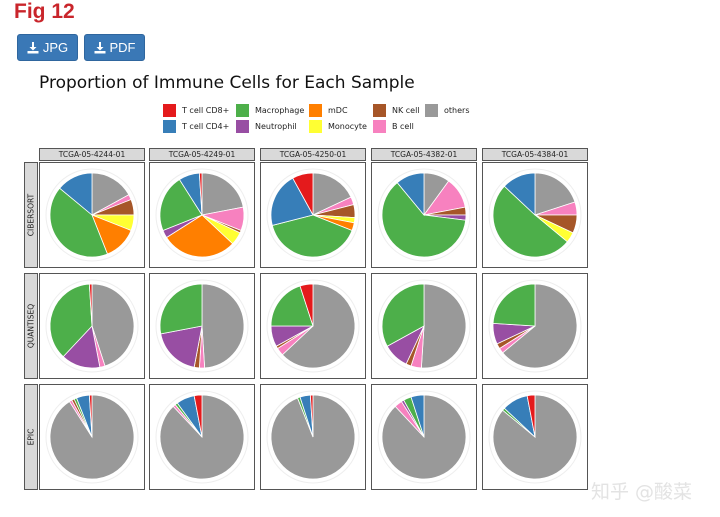  Describe the element at coordinates (276, 126) in the screenshot. I see `legend-label: Neutrophil` at that location.